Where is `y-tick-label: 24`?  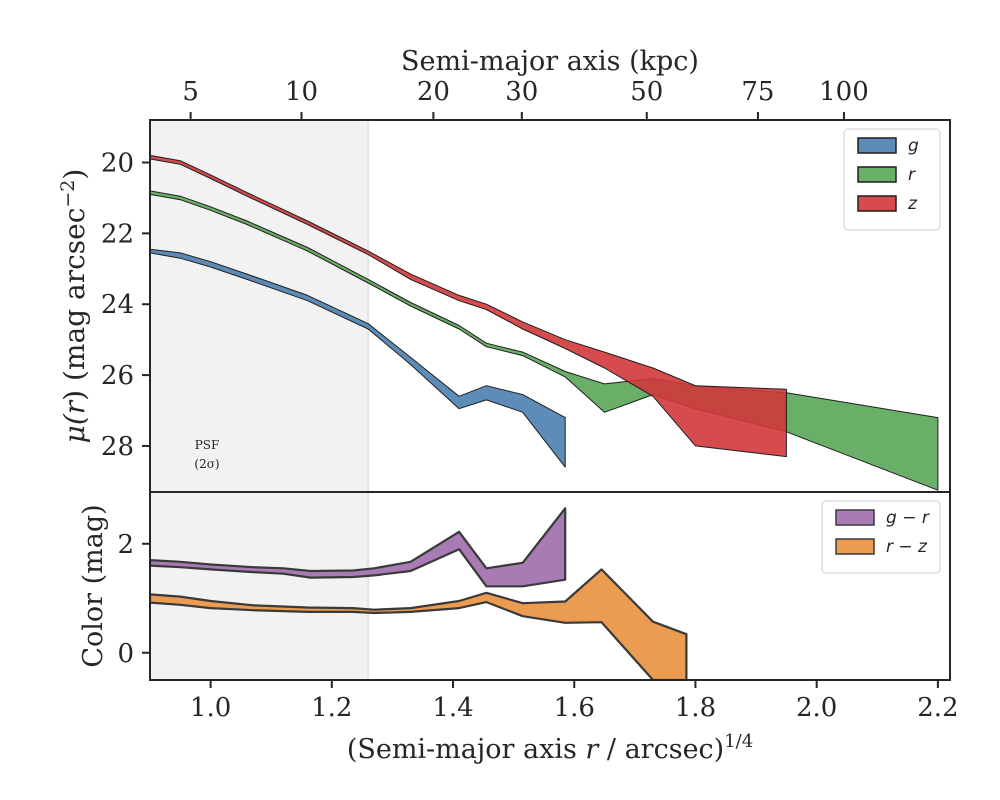
y-tick-label: 24 is located at coordinates (117, 305).